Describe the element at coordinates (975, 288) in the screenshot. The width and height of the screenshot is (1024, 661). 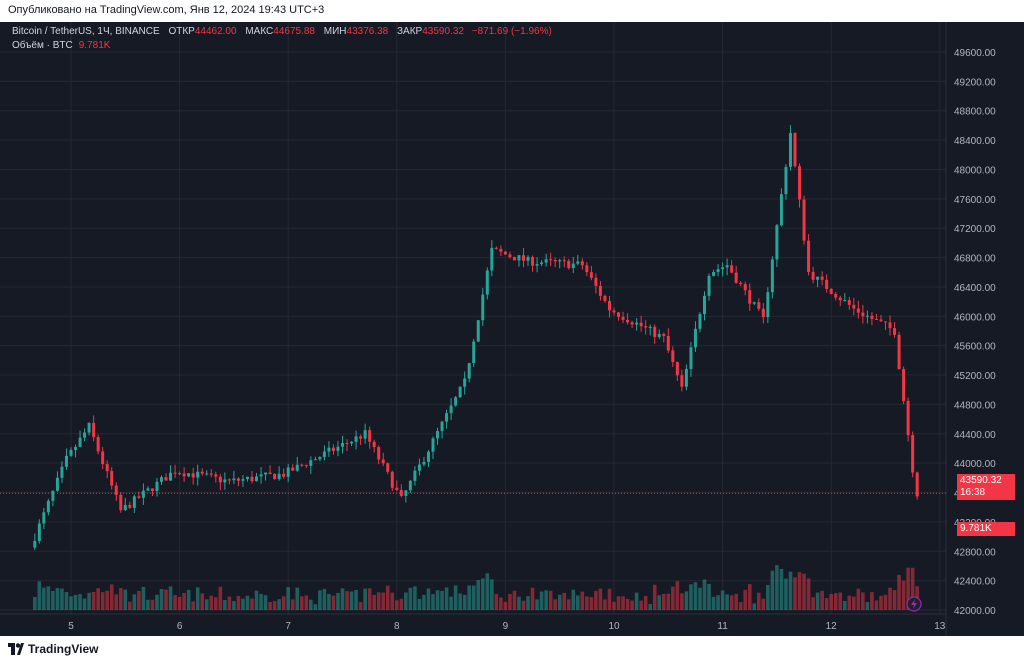
I see `price-tick-label: 46400.00` at that location.